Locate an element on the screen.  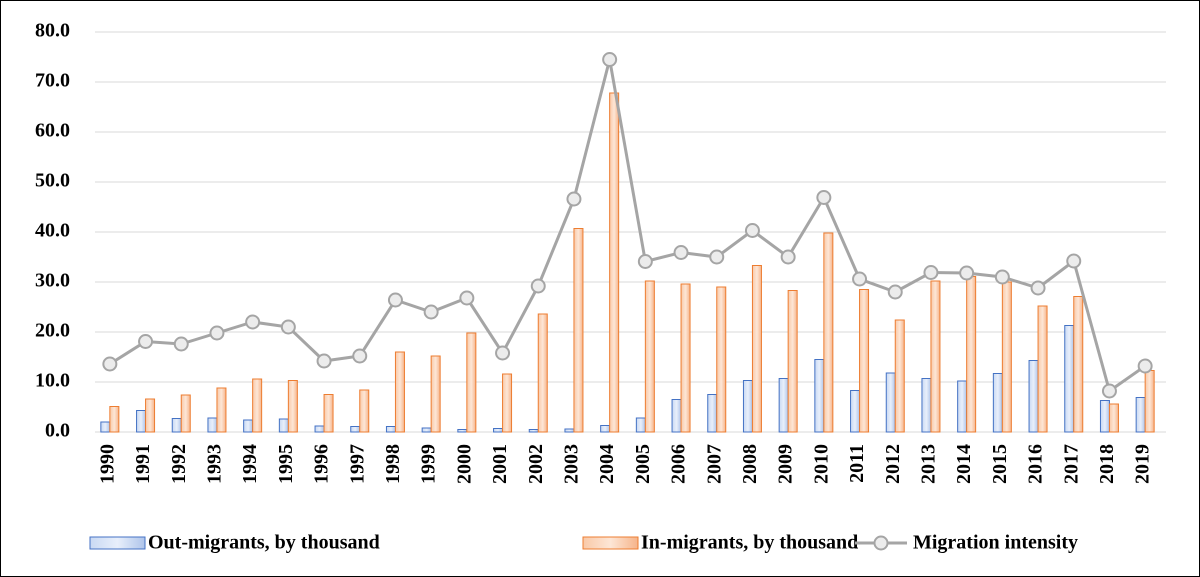
x-tick-label: 1996 is located at coordinates (322, 464).